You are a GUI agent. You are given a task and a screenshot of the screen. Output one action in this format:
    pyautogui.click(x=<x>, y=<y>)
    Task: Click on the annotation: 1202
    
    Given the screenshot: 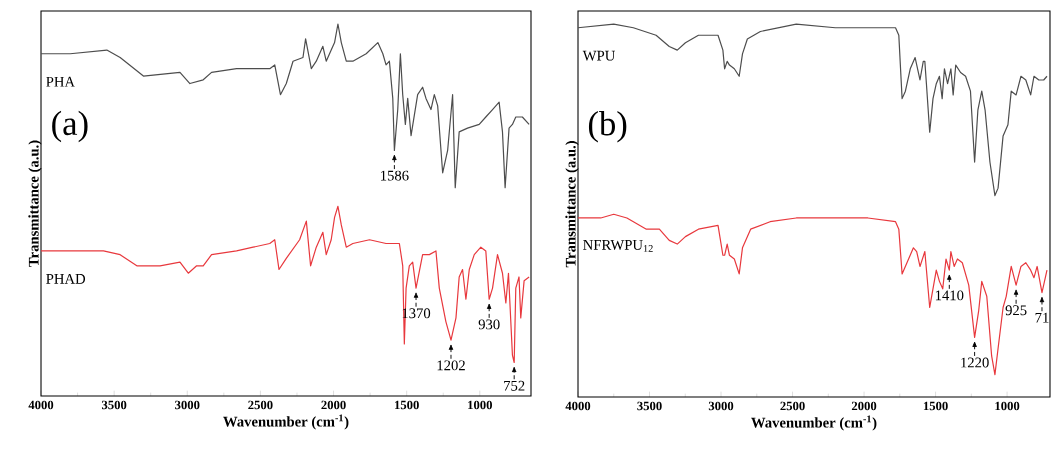 What is the action you would take?
    pyautogui.click(x=451, y=365)
    